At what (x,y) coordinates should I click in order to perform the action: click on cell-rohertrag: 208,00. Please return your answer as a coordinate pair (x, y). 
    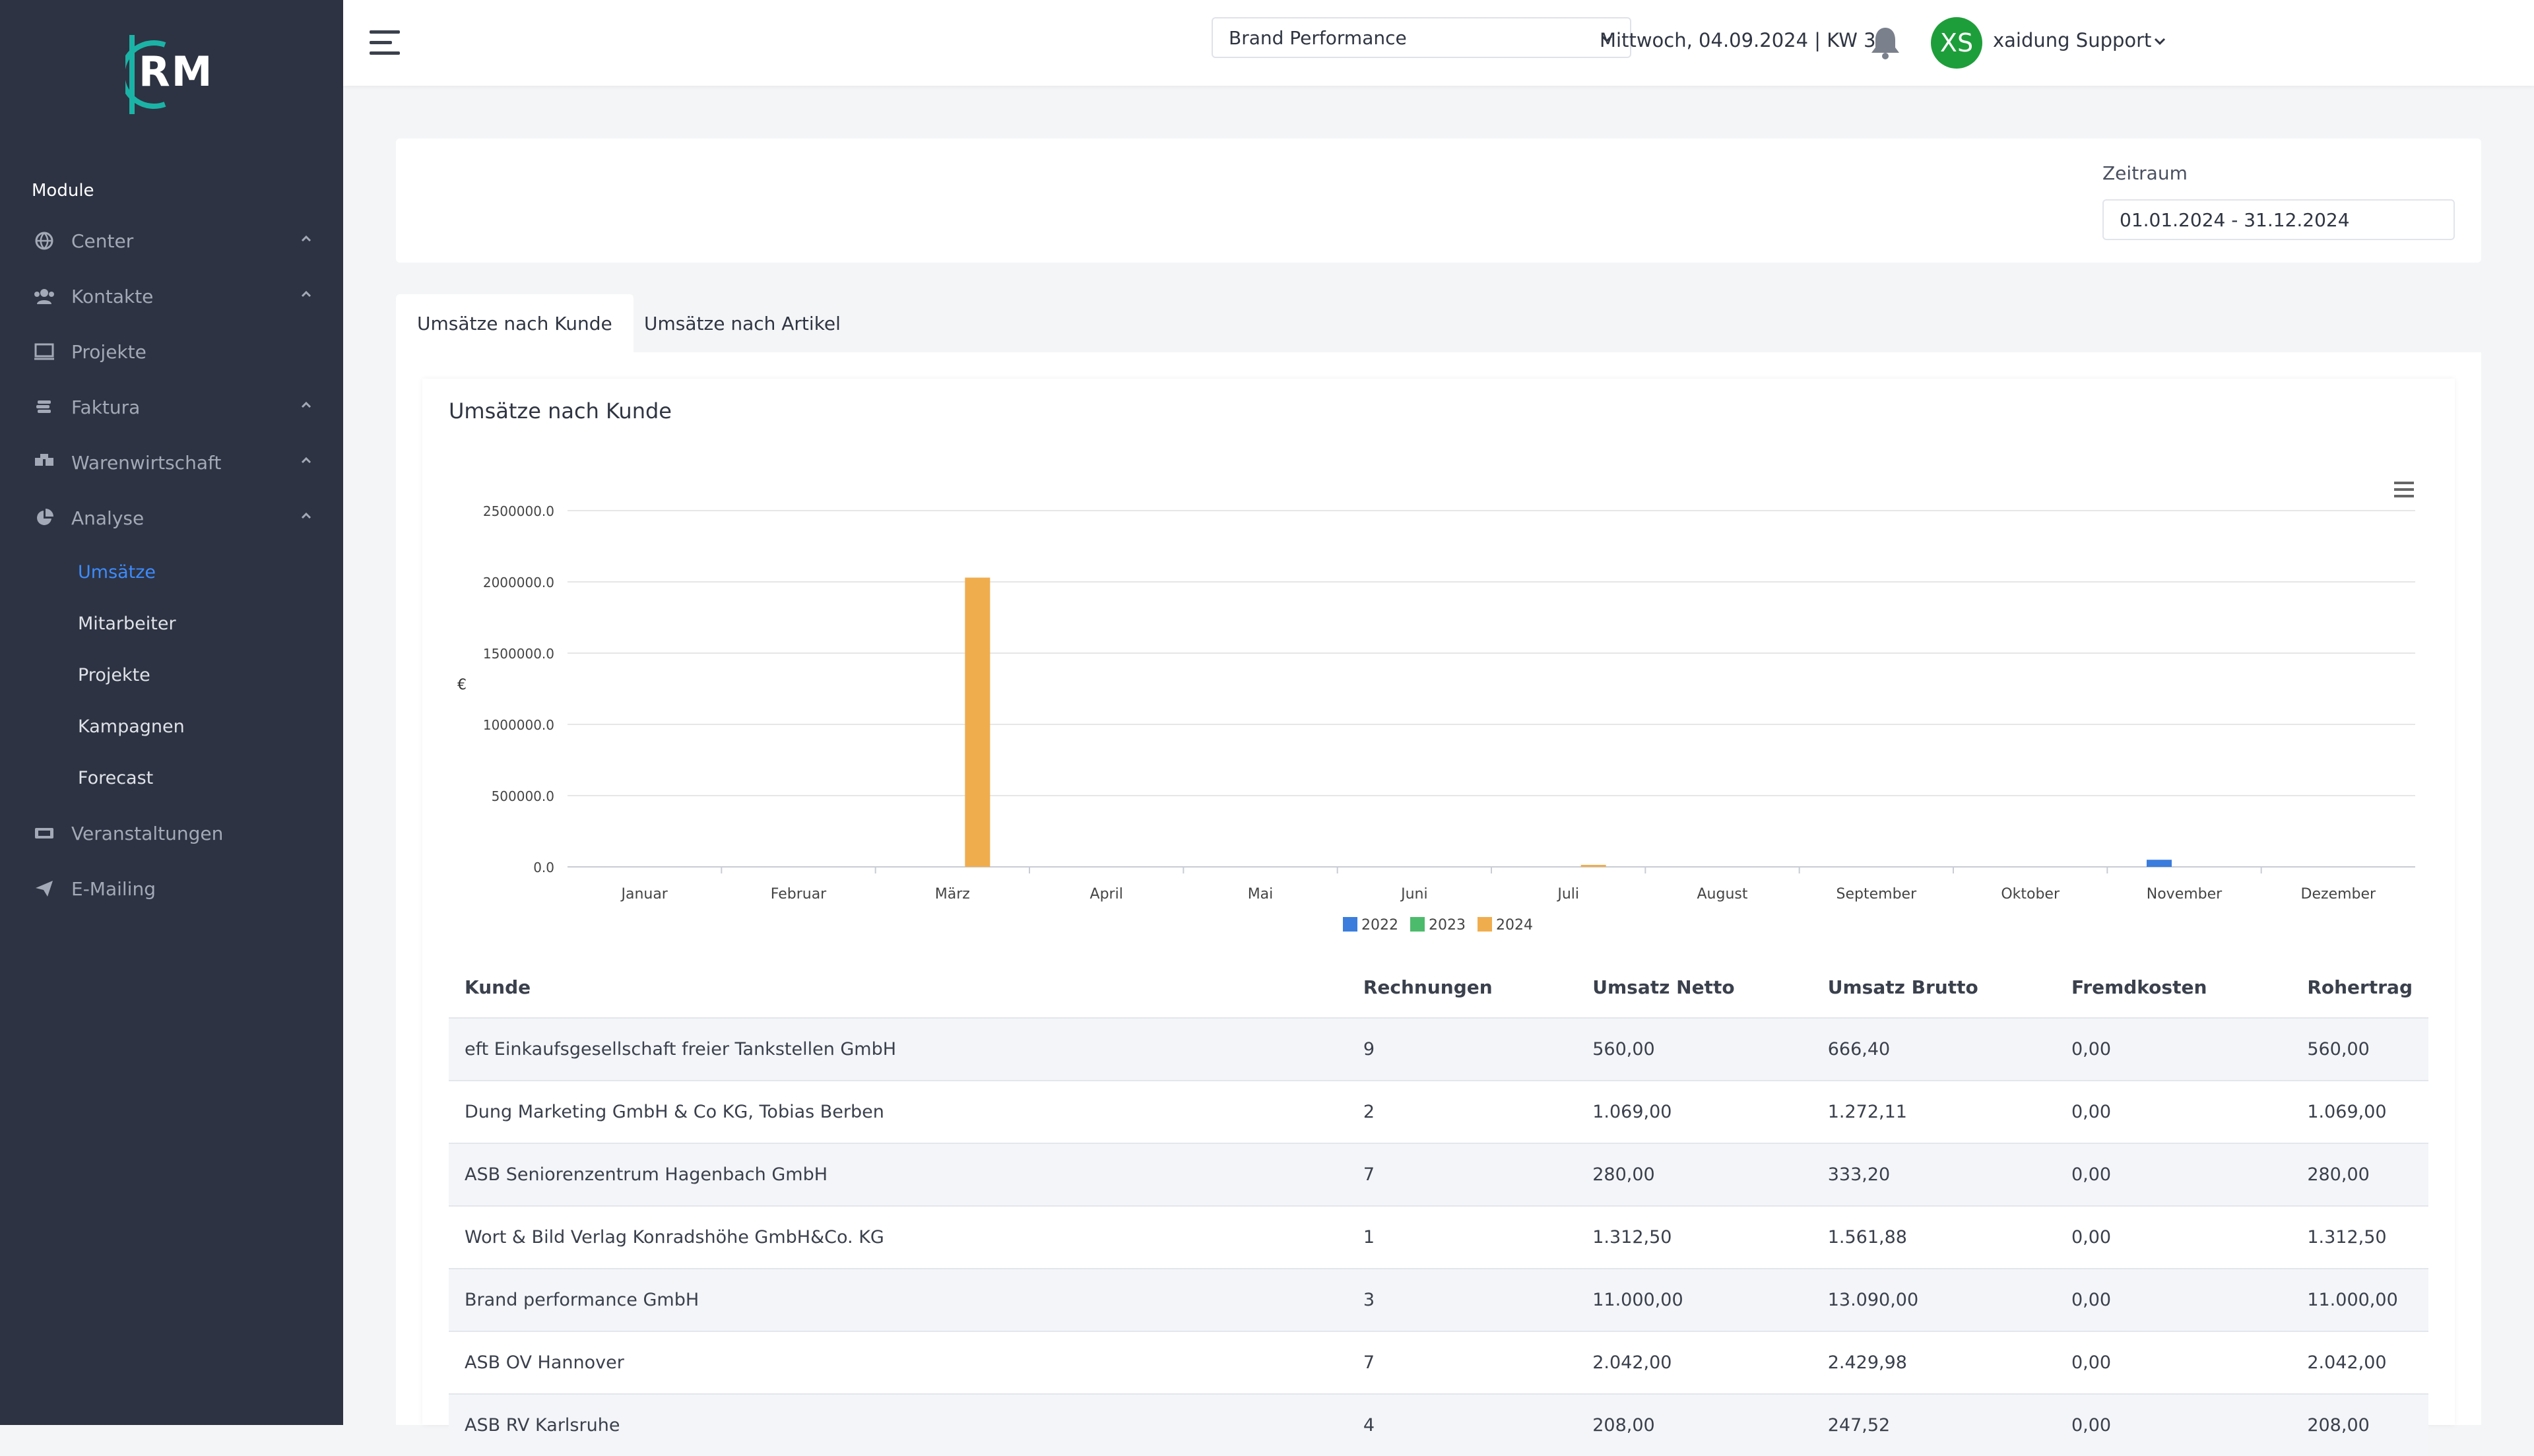
    Looking at the image, I should click on (2359, 1424).